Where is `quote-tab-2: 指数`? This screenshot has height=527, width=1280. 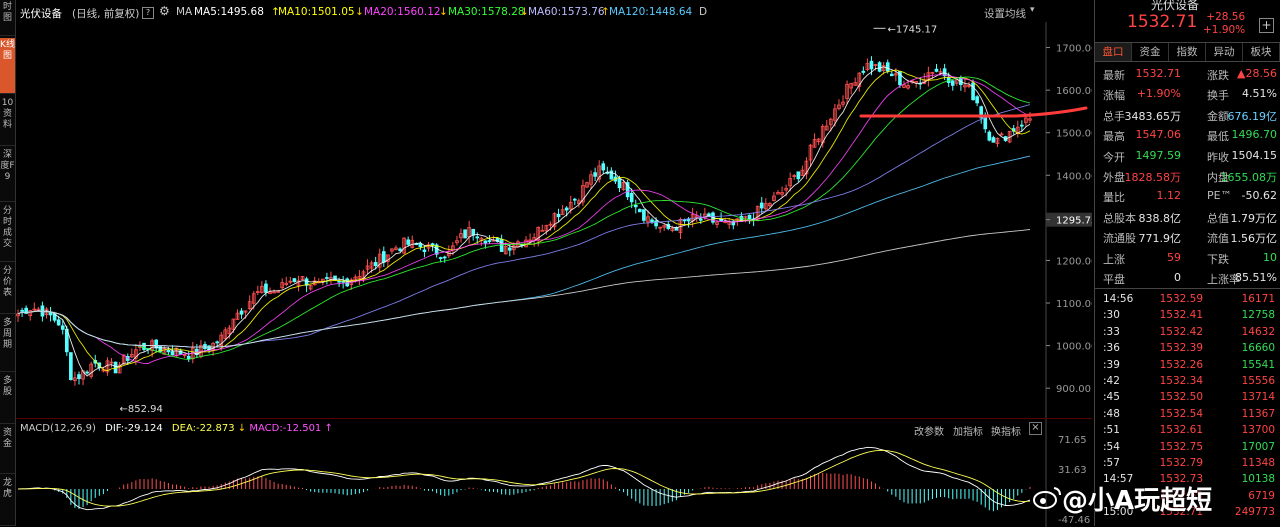 quote-tab-2: 指数 is located at coordinates (1187, 52).